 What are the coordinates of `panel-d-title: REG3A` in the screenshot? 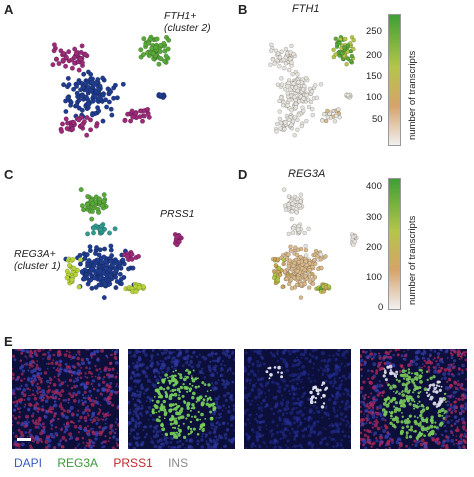 It's located at (307, 174).